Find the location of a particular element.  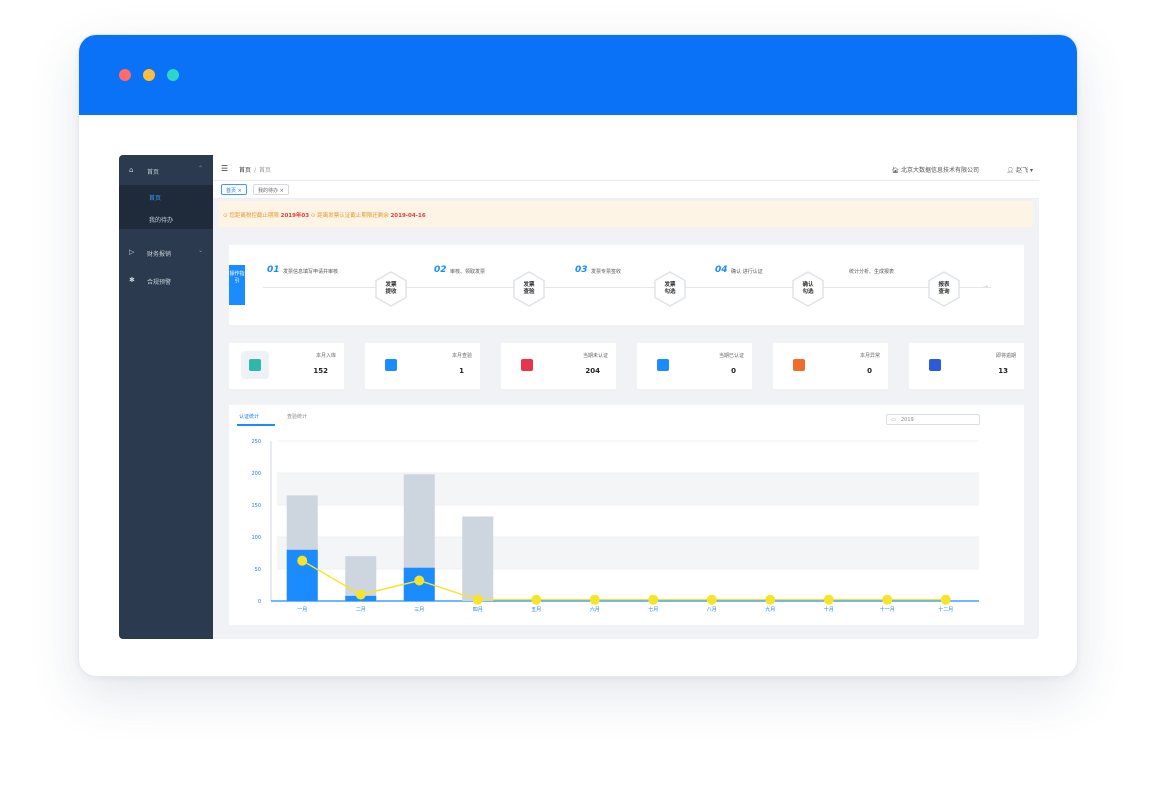

tab-verify-stats: 查验统计 is located at coordinates (297, 417).